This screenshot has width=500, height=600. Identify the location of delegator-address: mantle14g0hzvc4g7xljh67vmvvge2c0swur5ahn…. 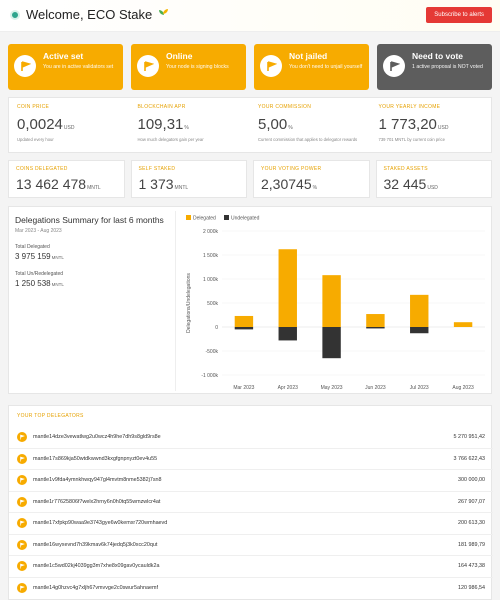
(95, 587).